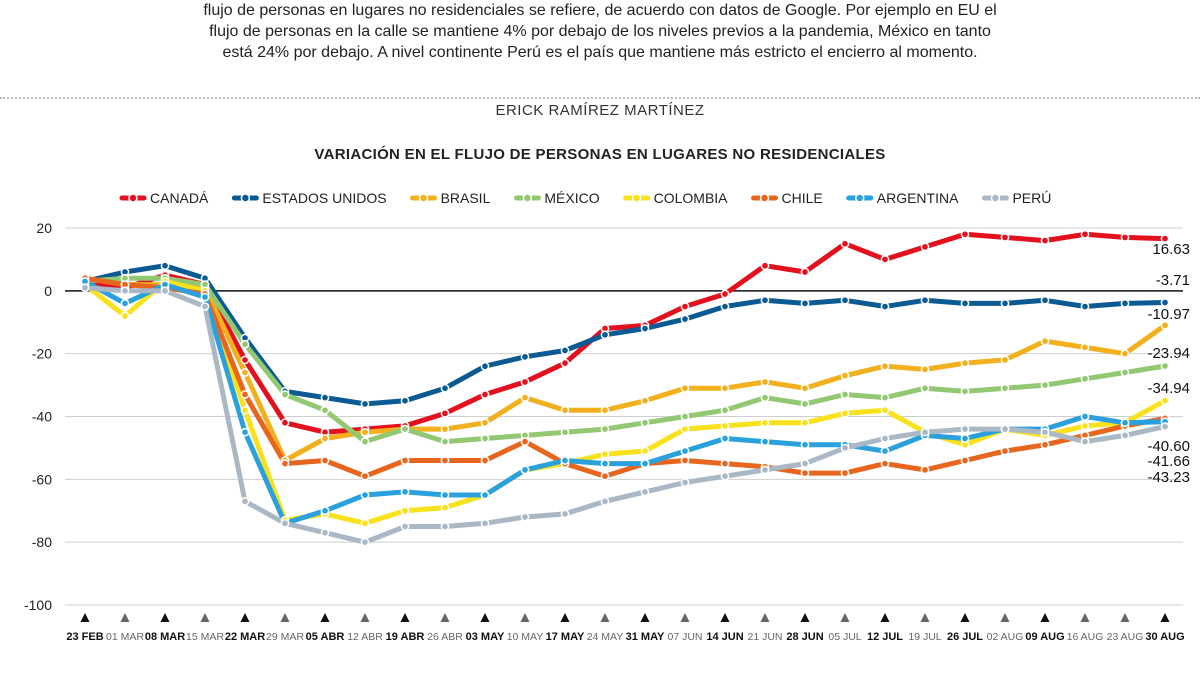  What do you see at coordinates (179, 198) in the screenshot?
I see `legend-label: CANADÁ` at bounding box center [179, 198].